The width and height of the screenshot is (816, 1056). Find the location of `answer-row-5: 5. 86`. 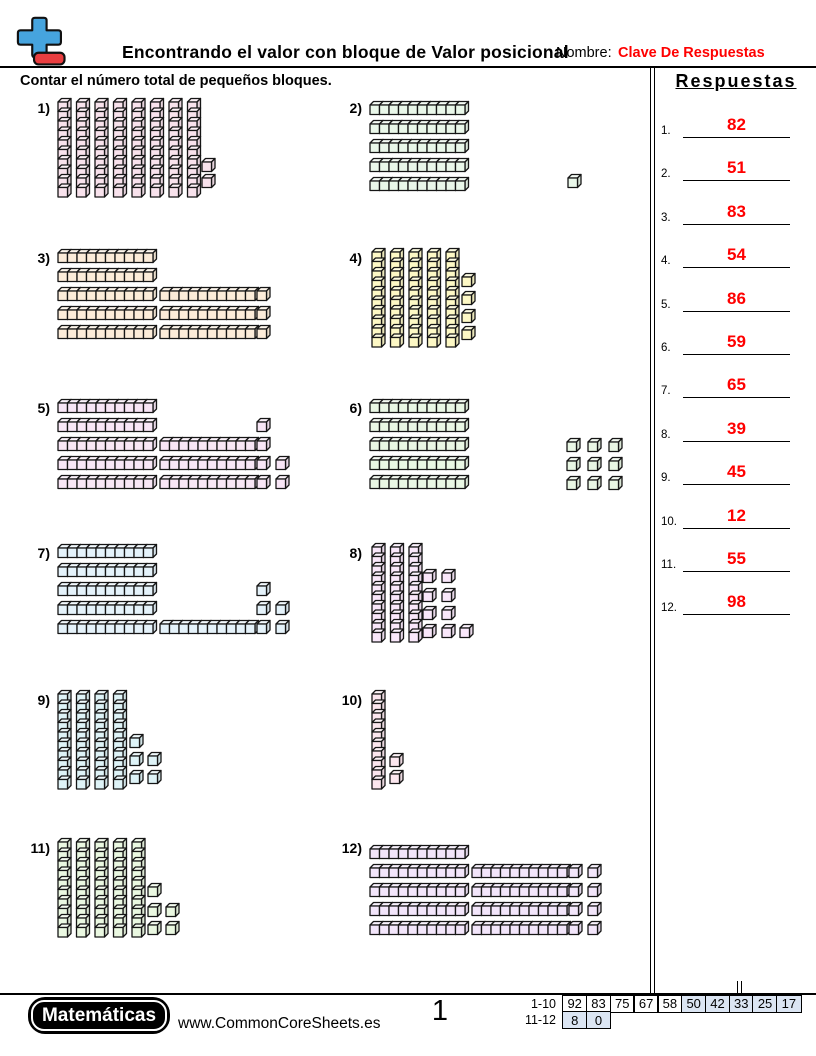

answer-row-5: 5. 86 is located at coordinates (736, 299).